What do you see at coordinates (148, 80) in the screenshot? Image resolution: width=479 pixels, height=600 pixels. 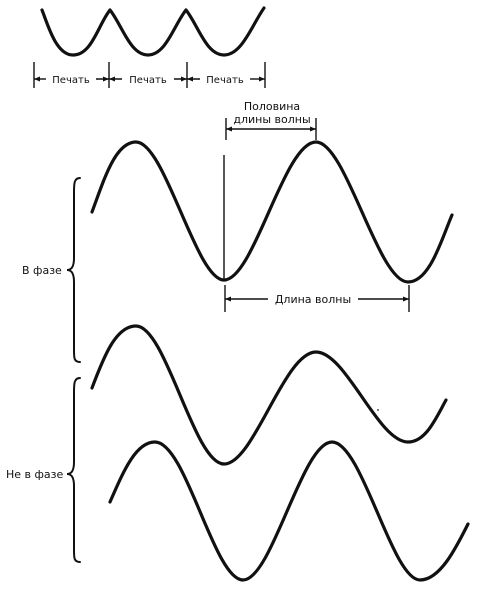 I see `print-label-2: Печать` at bounding box center [148, 80].